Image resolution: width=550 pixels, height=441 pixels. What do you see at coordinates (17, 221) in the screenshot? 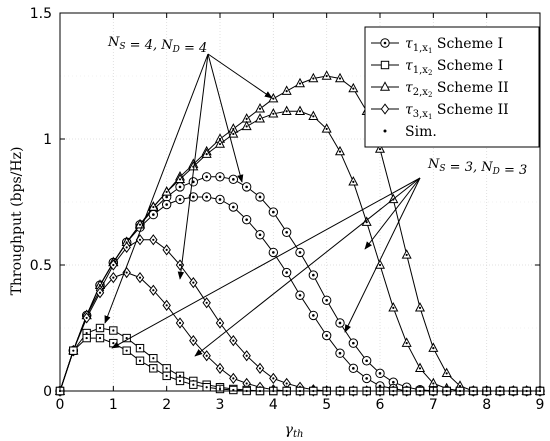
I see `y-axis-label: Throughput (bps/Hz)` at bounding box center [17, 221].